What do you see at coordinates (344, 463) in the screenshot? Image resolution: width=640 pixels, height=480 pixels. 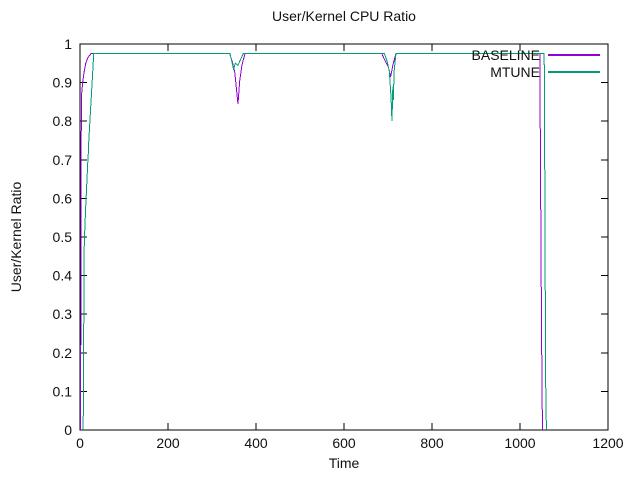 I see `x-axis-title: Time` at bounding box center [344, 463].